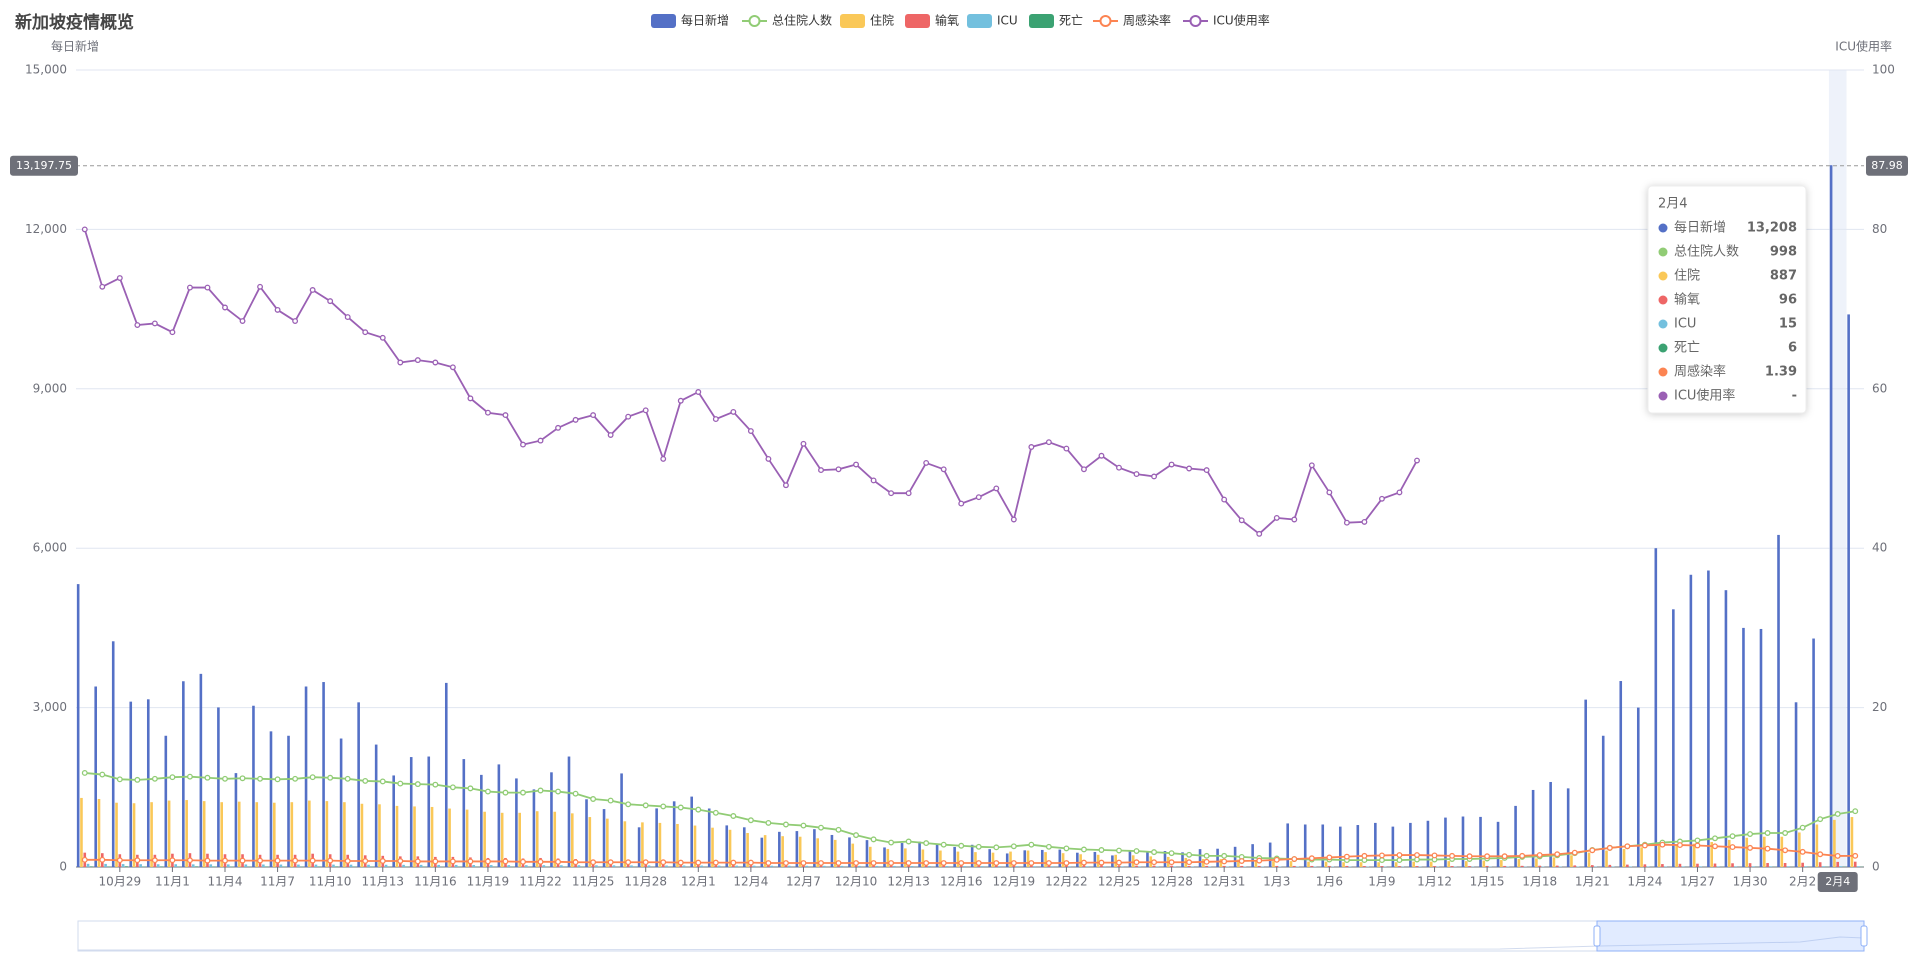 This screenshot has width=1920, height=969. Describe the element at coordinates (1673, 204) in the screenshot. I see `tooltip-title: 2月4` at that location.